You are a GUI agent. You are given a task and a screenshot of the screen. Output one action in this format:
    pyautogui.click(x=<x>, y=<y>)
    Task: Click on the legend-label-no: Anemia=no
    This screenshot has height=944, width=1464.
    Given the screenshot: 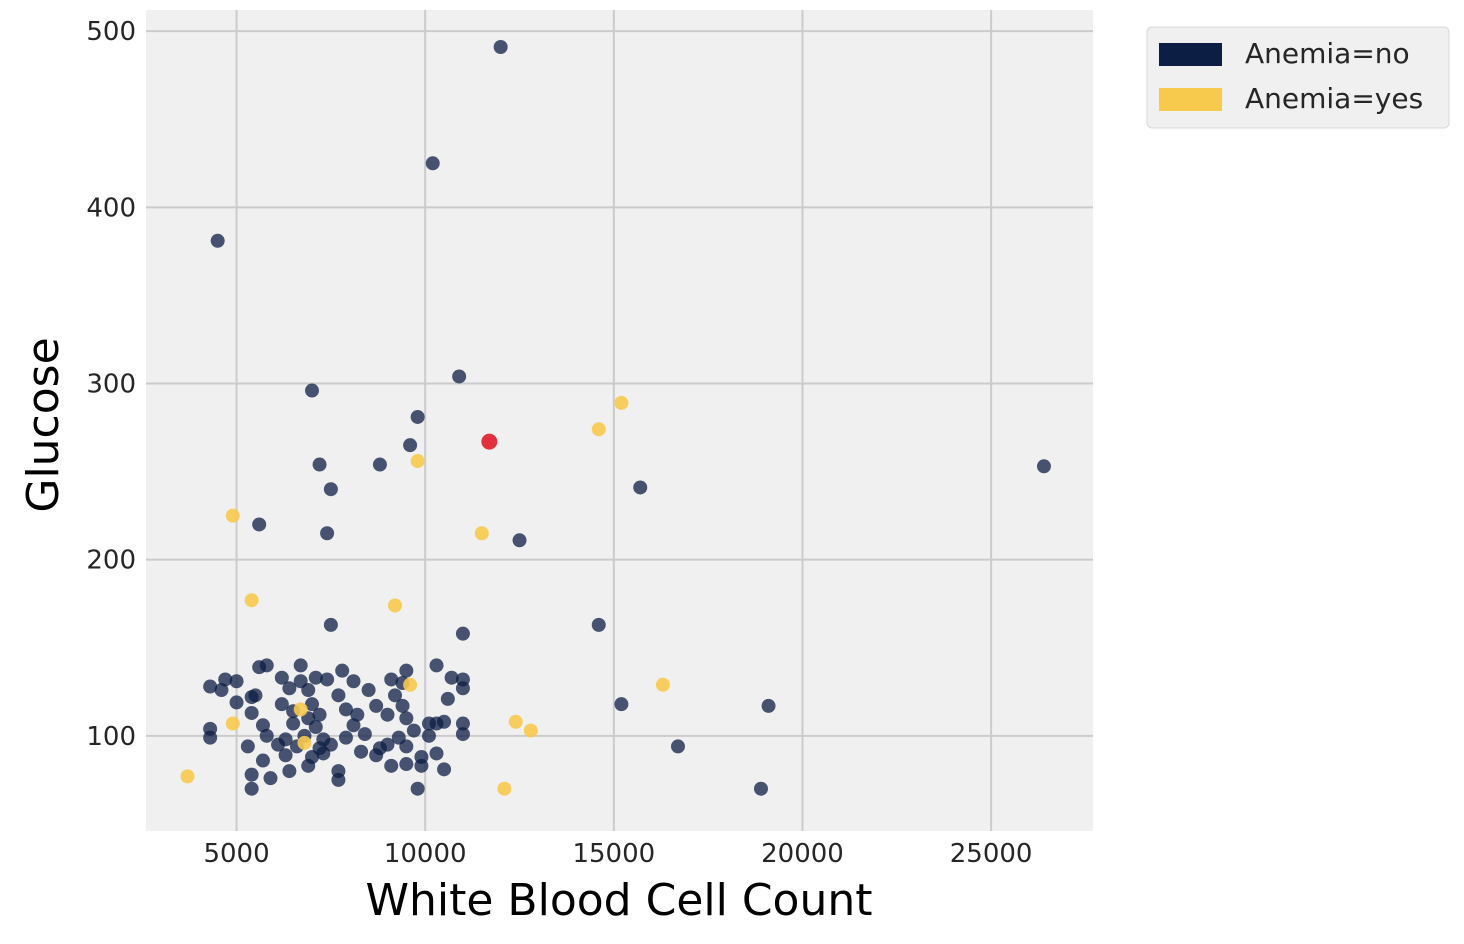 What is the action you would take?
    pyautogui.click(x=1327, y=53)
    